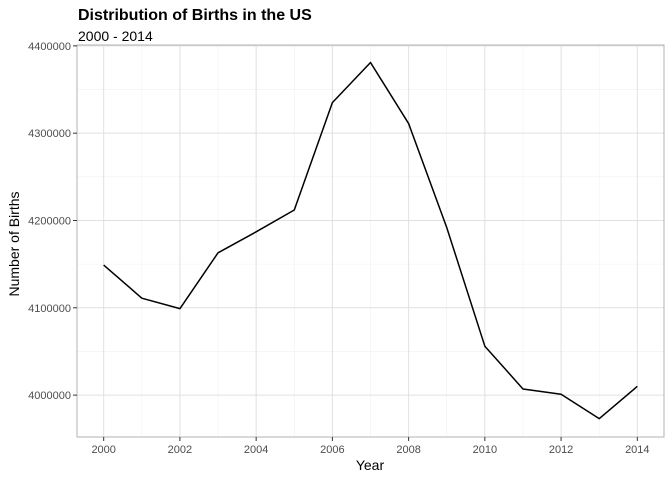 Image resolution: width=672 pixels, height=480 pixels. I want to click on chart-title: Distribution of Births in the US, so click(195, 15).